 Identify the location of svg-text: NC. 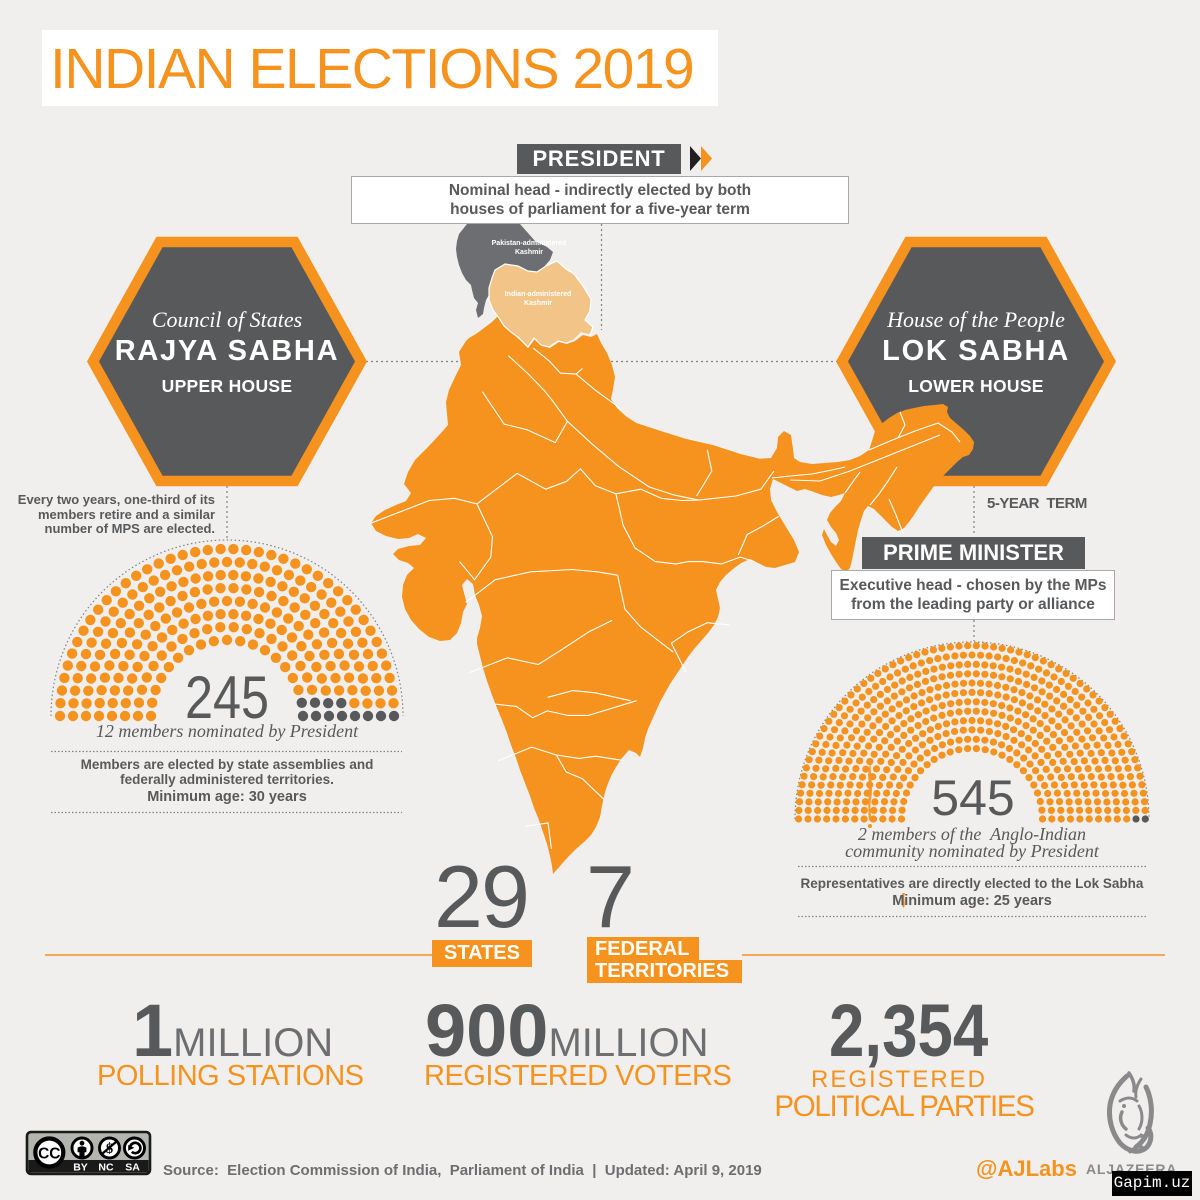
(106, 1168).